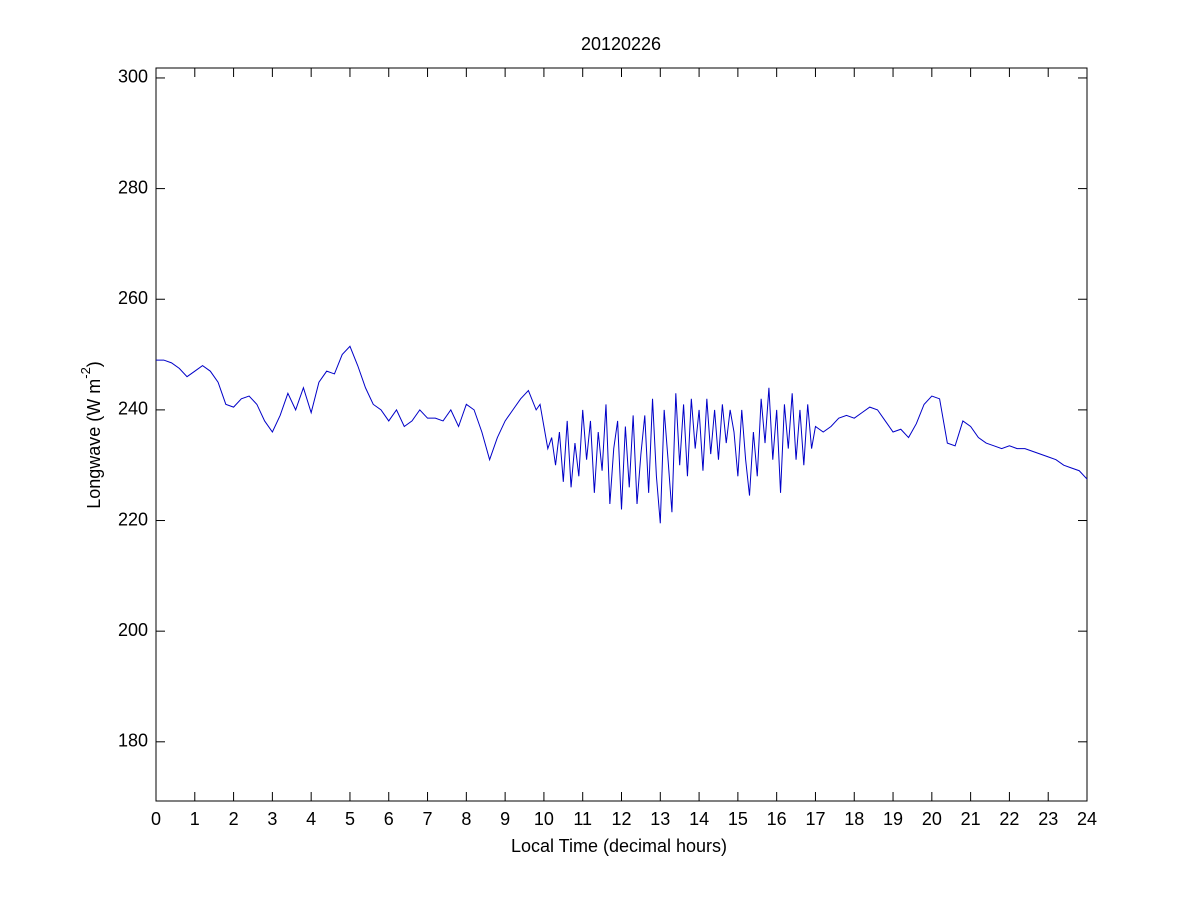 The image size is (1201, 900). What do you see at coordinates (1009, 819) in the screenshot?
I see `x-tick-label: 22` at bounding box center [1009, 819].